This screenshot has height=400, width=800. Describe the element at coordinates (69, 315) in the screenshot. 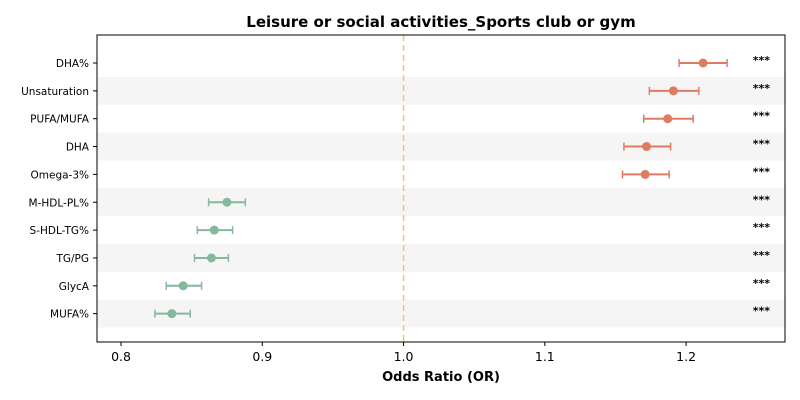

I see `y-tick-label: MUFA%` at that location.